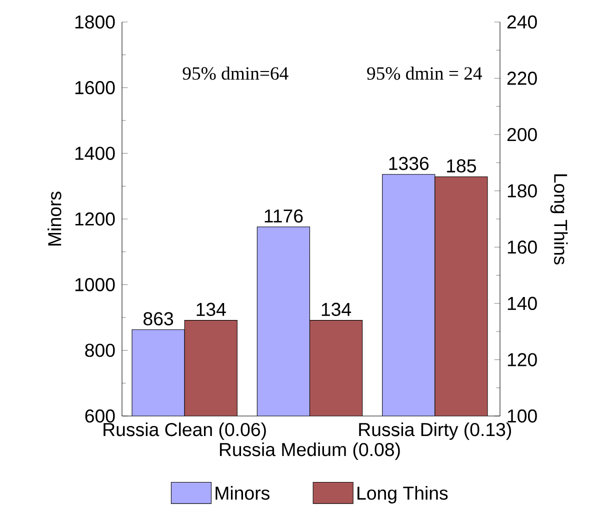  Describe the element at coordinates (461, 166) in the screenshot. I see `data-label: 185` at that location.